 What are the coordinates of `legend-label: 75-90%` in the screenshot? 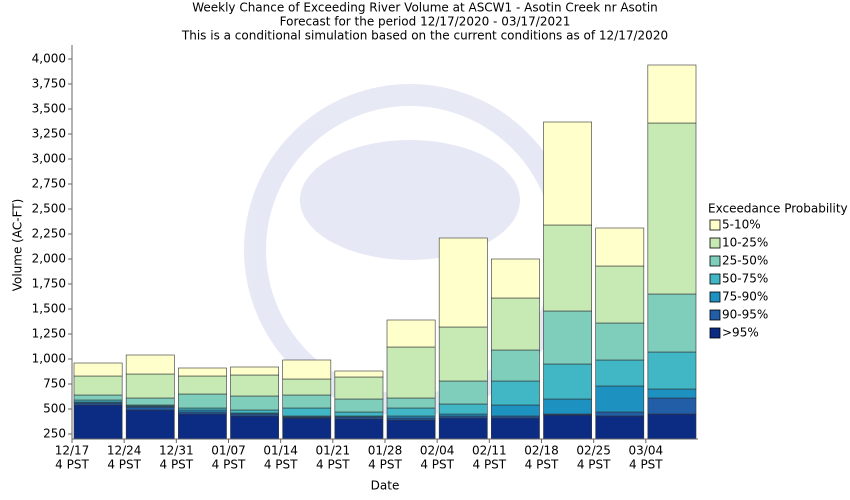 It's located at (745, 297).